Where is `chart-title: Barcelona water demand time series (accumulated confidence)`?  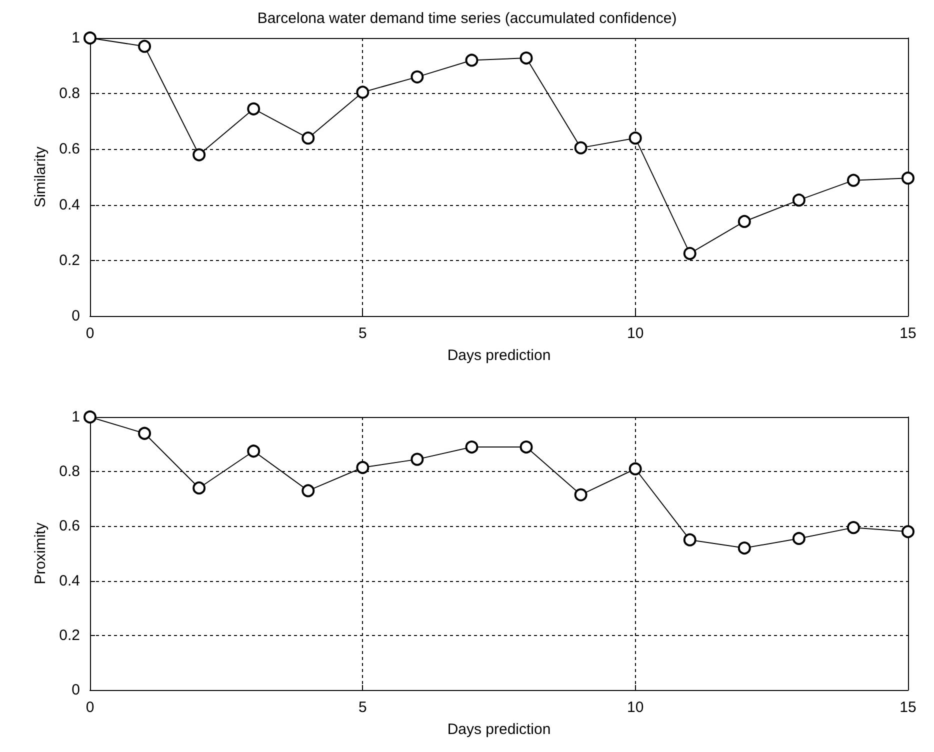
chart-title: Barcelona water demand time series (accumulated confidence) is located at coordinates (467, 18).